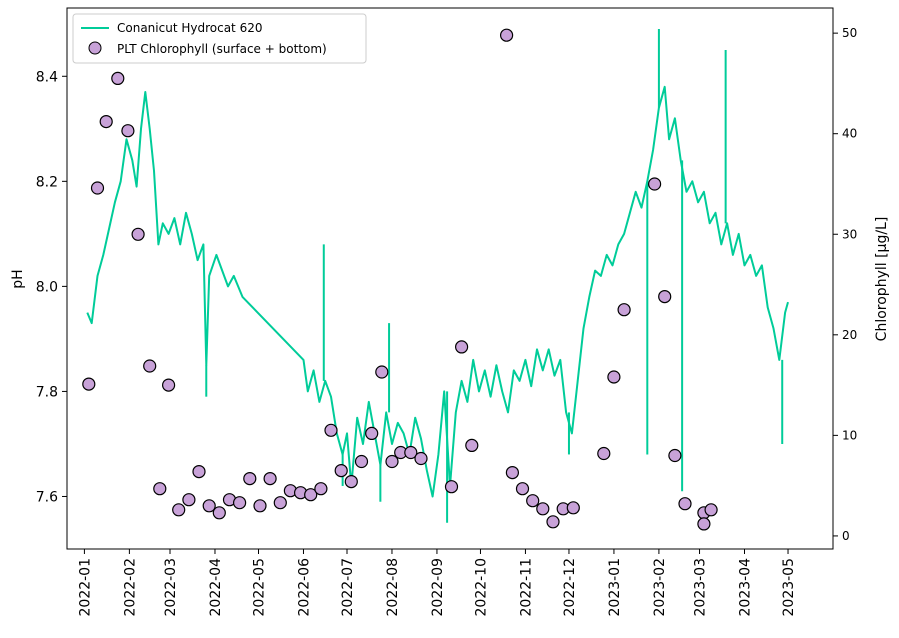 Image resolution: width=899 pixels, height=638 pixels. Describe the element at coordinates (222, 49) in the screenshot. I see `legend-label-chlorophyll: PLT Chlorophyll (surface + bottom)` at that location.